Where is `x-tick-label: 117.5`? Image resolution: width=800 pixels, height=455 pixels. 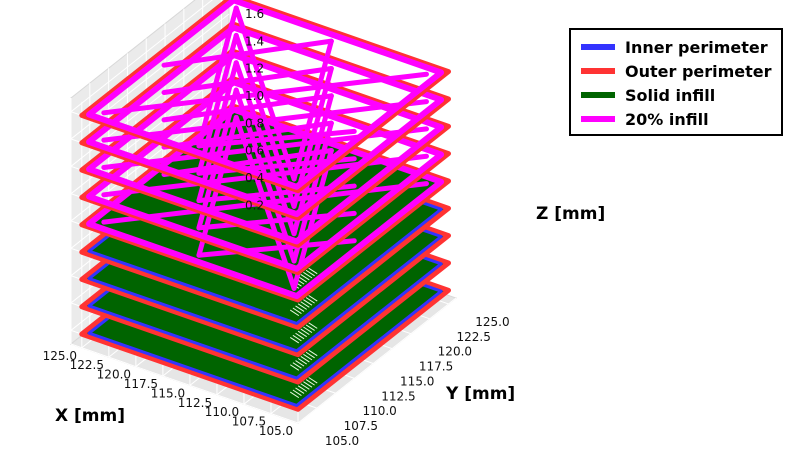
x-tick-label: 117.5 is located at coordinates (141, 384).